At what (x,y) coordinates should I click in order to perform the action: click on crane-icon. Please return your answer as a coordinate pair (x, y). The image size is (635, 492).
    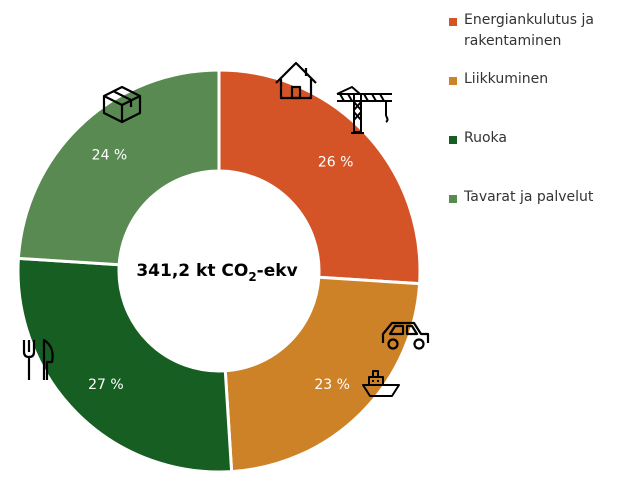
    Looking at the image, I should click on (364, 109).